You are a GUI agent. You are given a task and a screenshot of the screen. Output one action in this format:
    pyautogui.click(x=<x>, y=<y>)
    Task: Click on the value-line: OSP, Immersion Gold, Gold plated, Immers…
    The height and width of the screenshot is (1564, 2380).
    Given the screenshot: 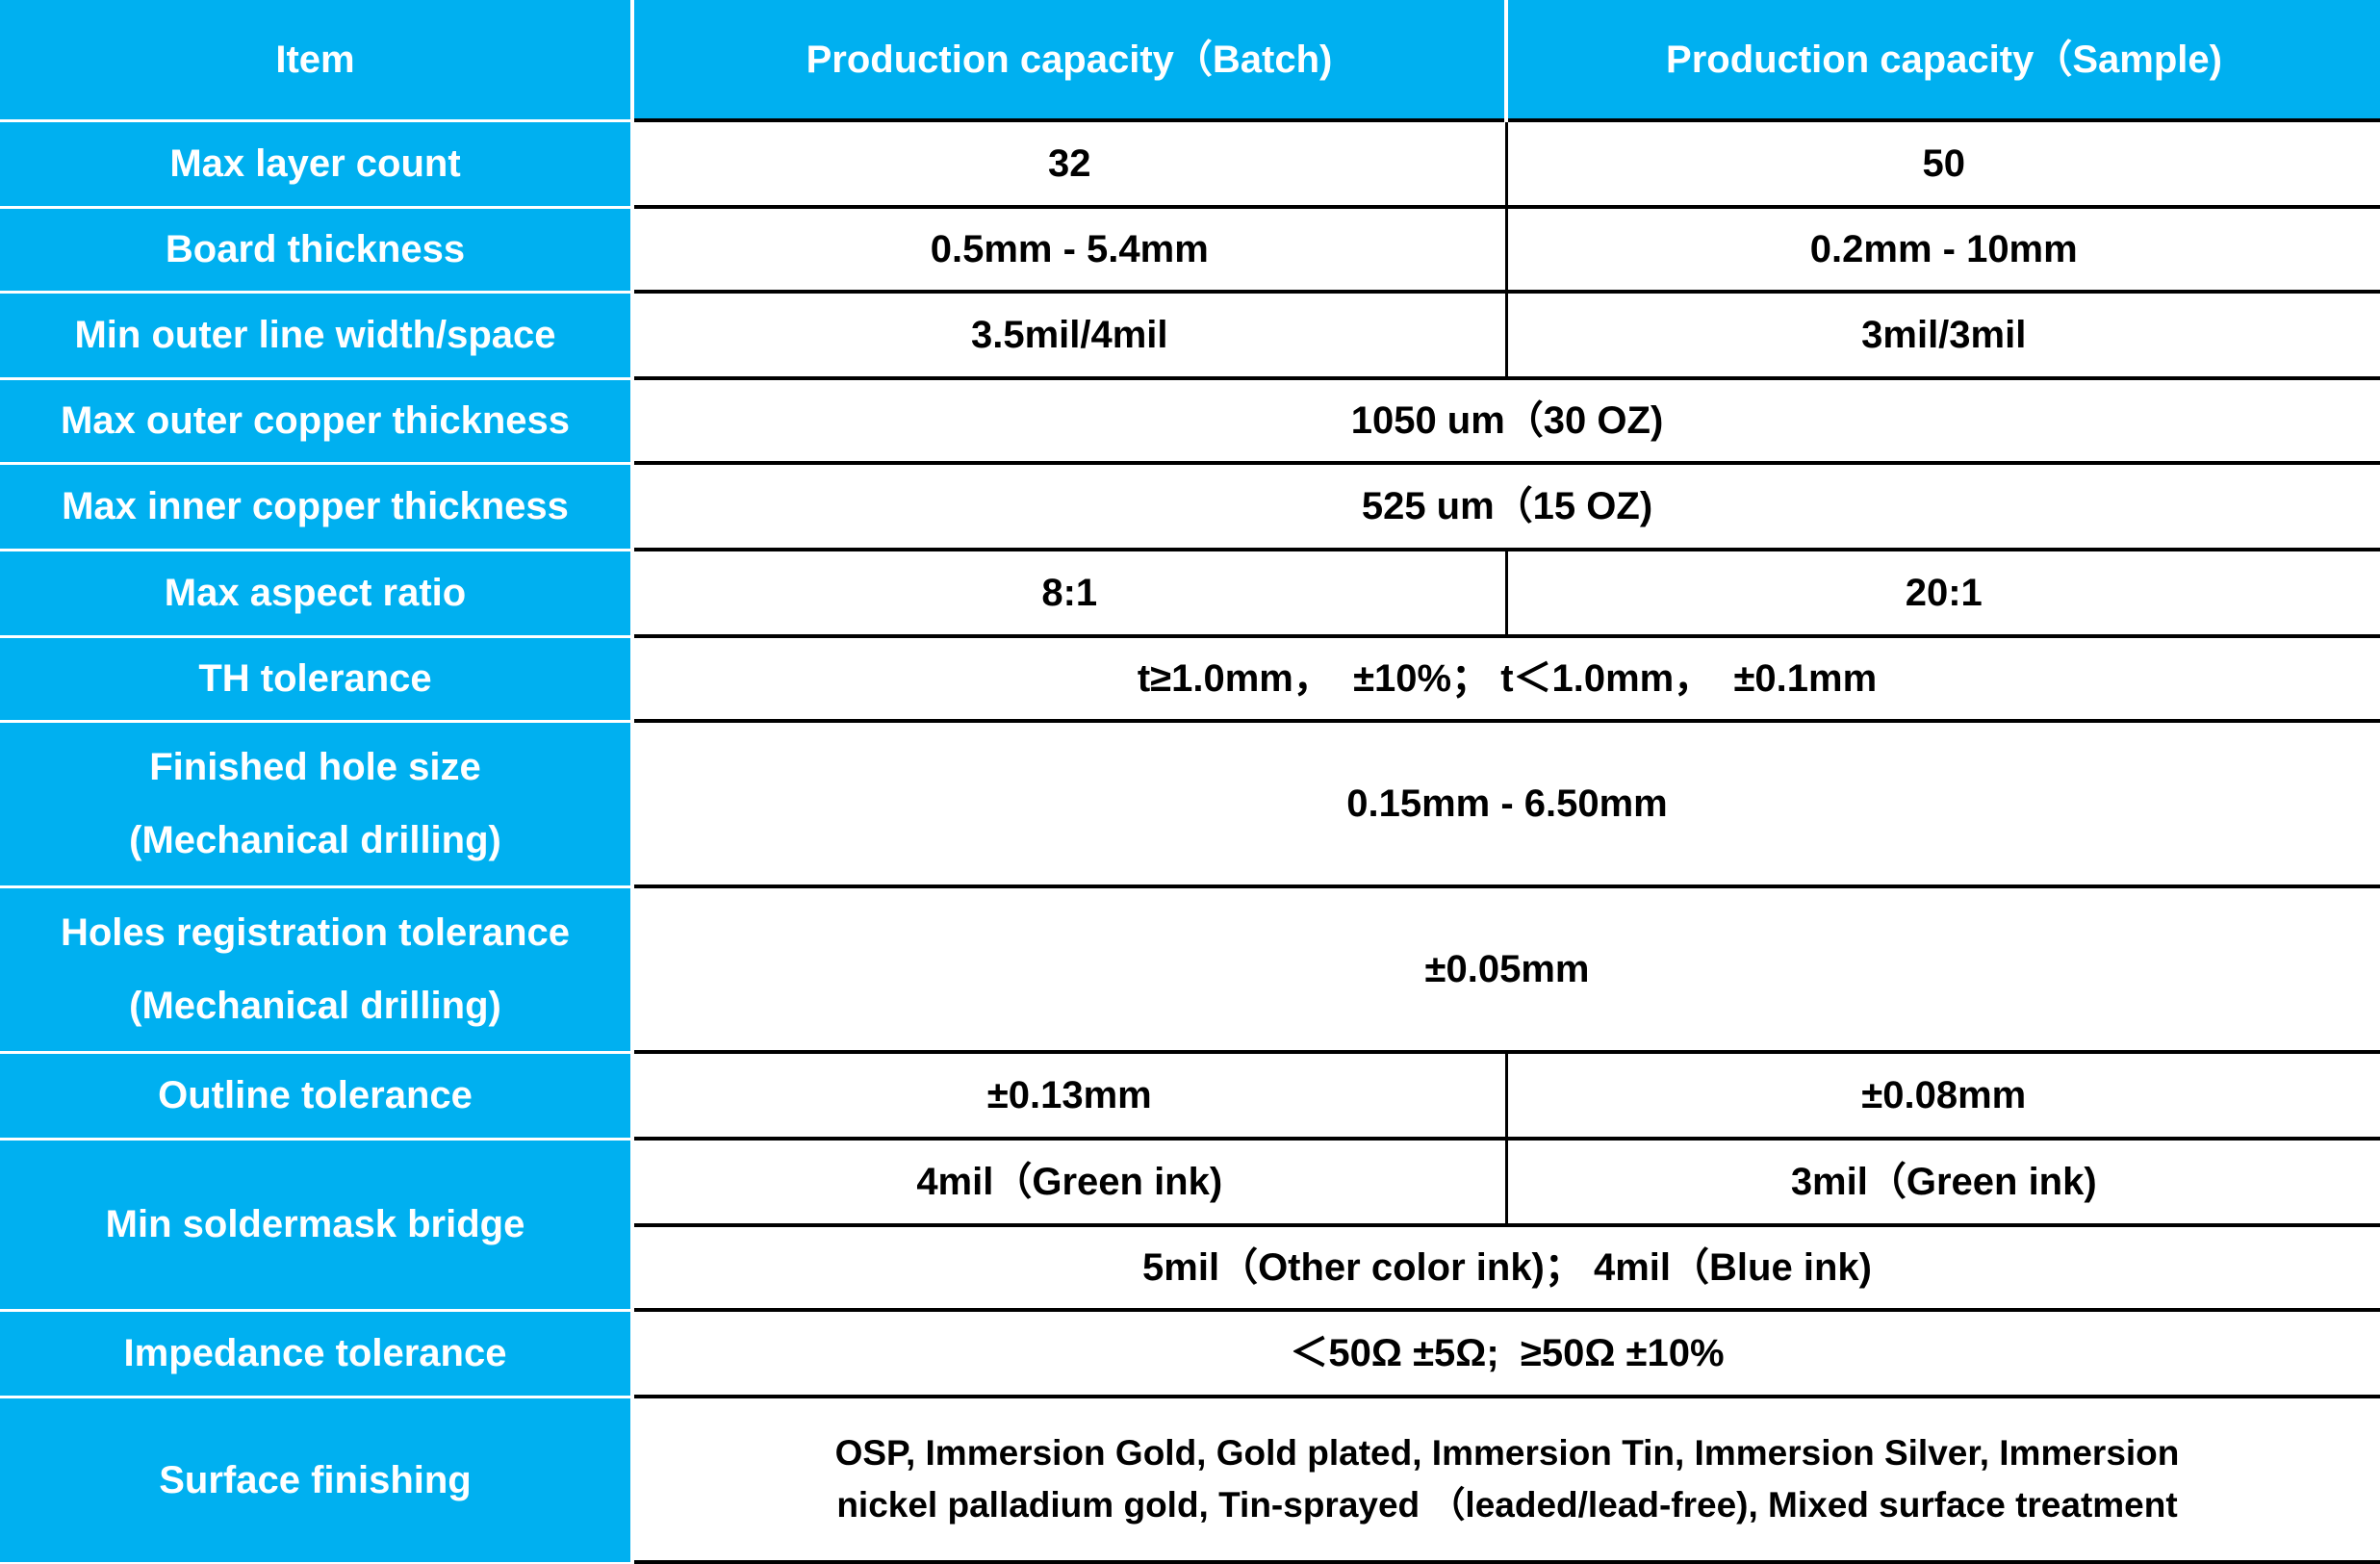 What is the action you would take?
    pyautogui.click(x=1507, y=1453)
    